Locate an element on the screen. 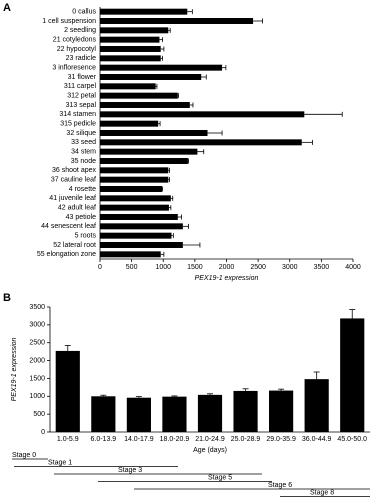 The image size is (375, 500). x-tick-label: 36.0-44.9 is located at coordinates (317, 439).